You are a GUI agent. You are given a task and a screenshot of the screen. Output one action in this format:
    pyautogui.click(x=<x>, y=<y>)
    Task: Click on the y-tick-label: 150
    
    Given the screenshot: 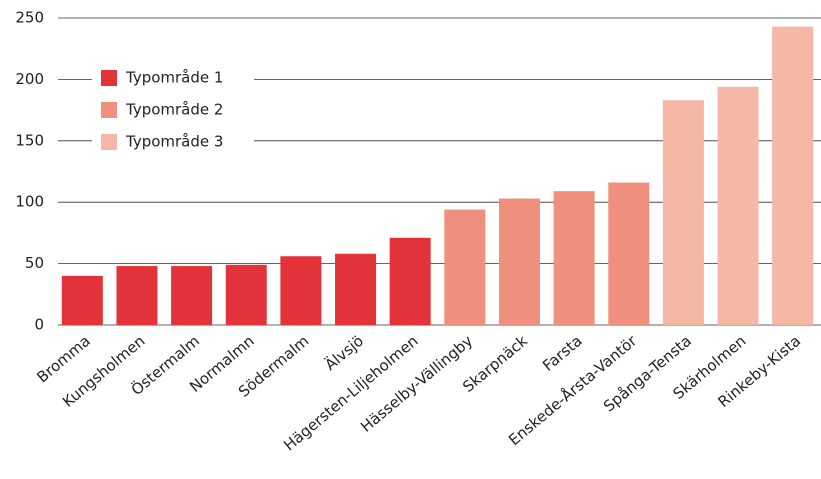 What is the action you would take?
    pyautogui.click(x=29, y=140)
    